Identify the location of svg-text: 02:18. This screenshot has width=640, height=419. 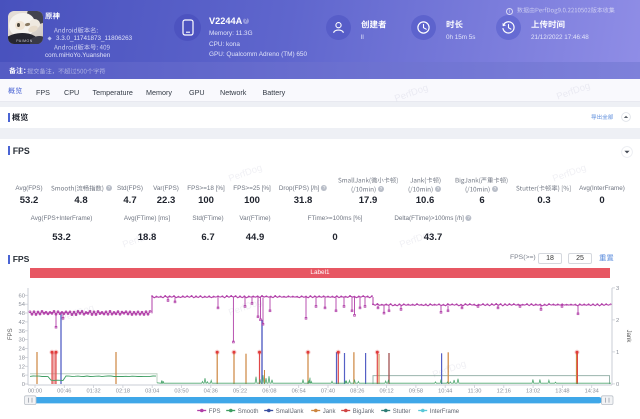
(123, 392).